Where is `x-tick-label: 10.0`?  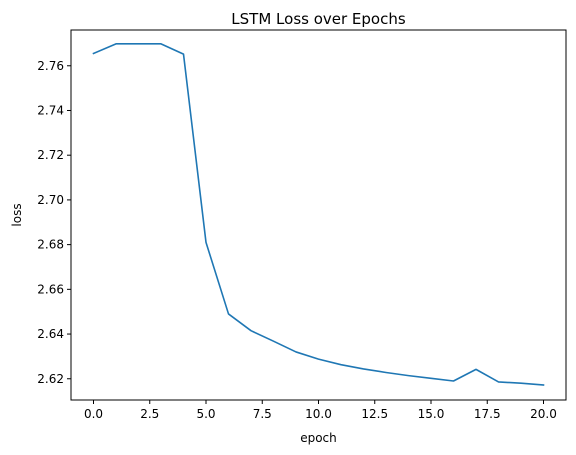 x-tick-label: 10.0 is located at coordinates (318, 414).